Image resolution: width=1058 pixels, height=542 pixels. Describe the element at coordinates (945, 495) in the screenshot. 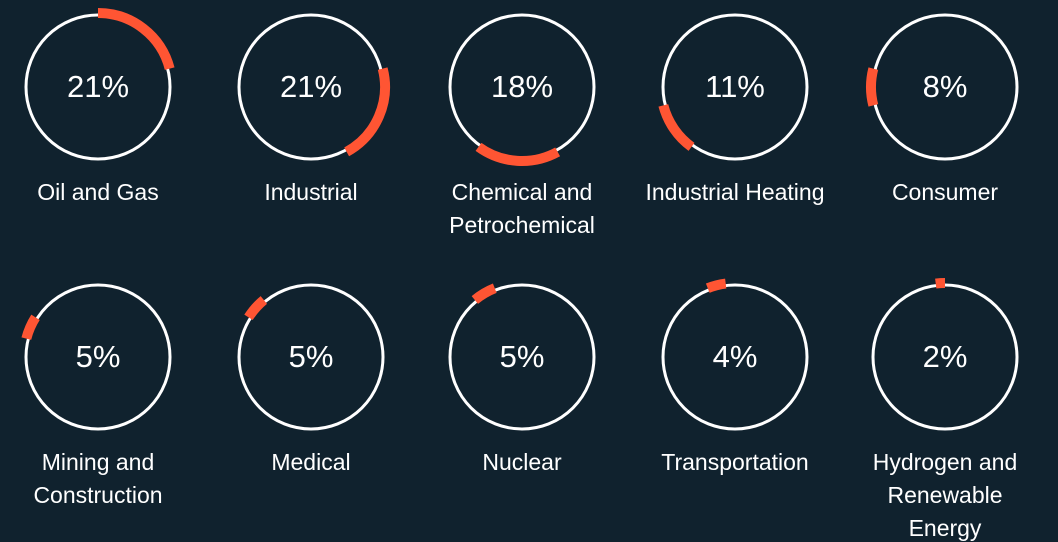

I see `category-label: Hydrogen and Renewable Energy` at that location.